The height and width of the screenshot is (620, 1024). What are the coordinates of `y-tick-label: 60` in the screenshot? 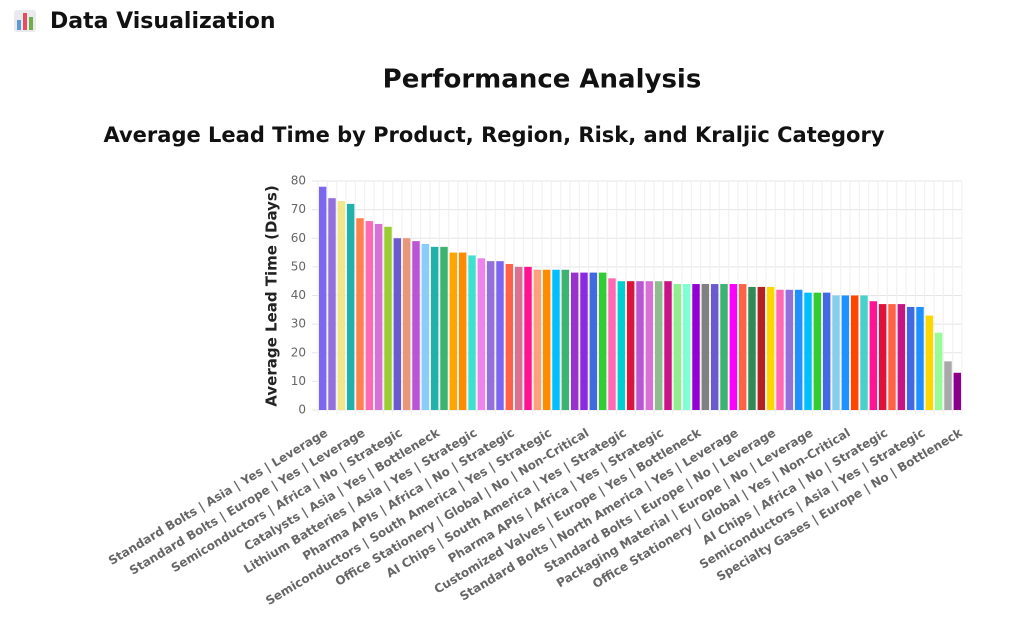 It's located at (298, 238).